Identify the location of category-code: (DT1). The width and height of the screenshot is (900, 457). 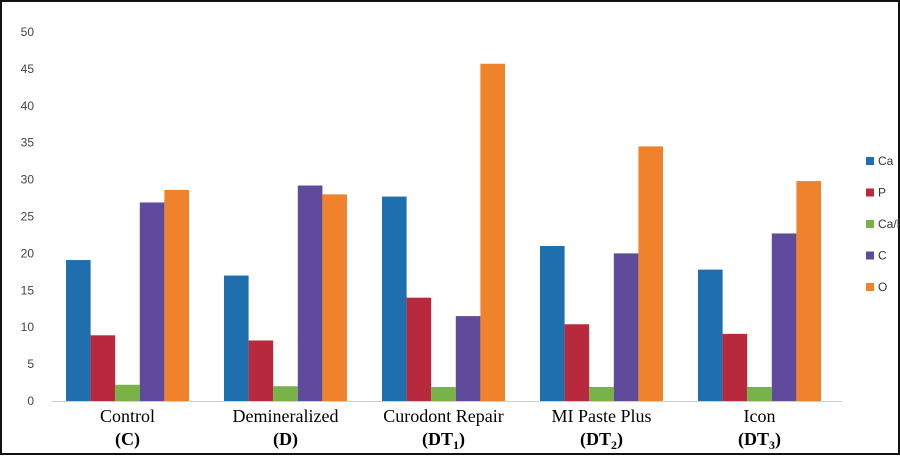
(443, 440).